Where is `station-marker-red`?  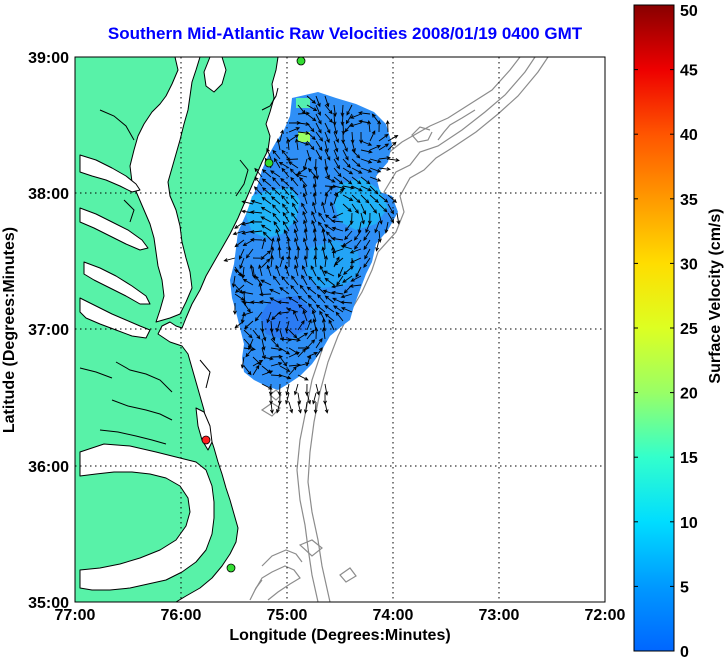 station-marker-red is located at coordinates (206, 440).